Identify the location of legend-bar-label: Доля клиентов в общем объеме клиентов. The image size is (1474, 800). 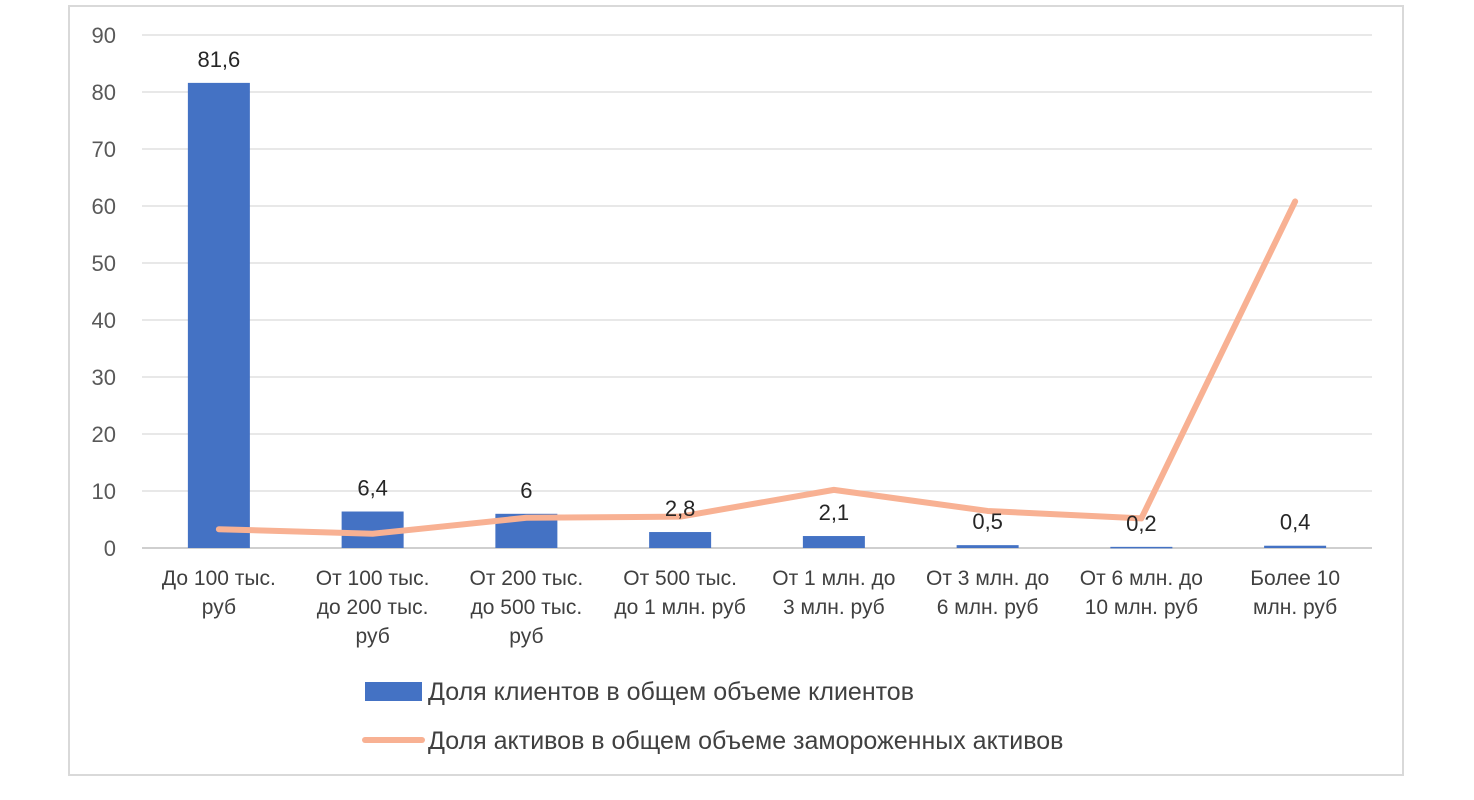
(671, 692).